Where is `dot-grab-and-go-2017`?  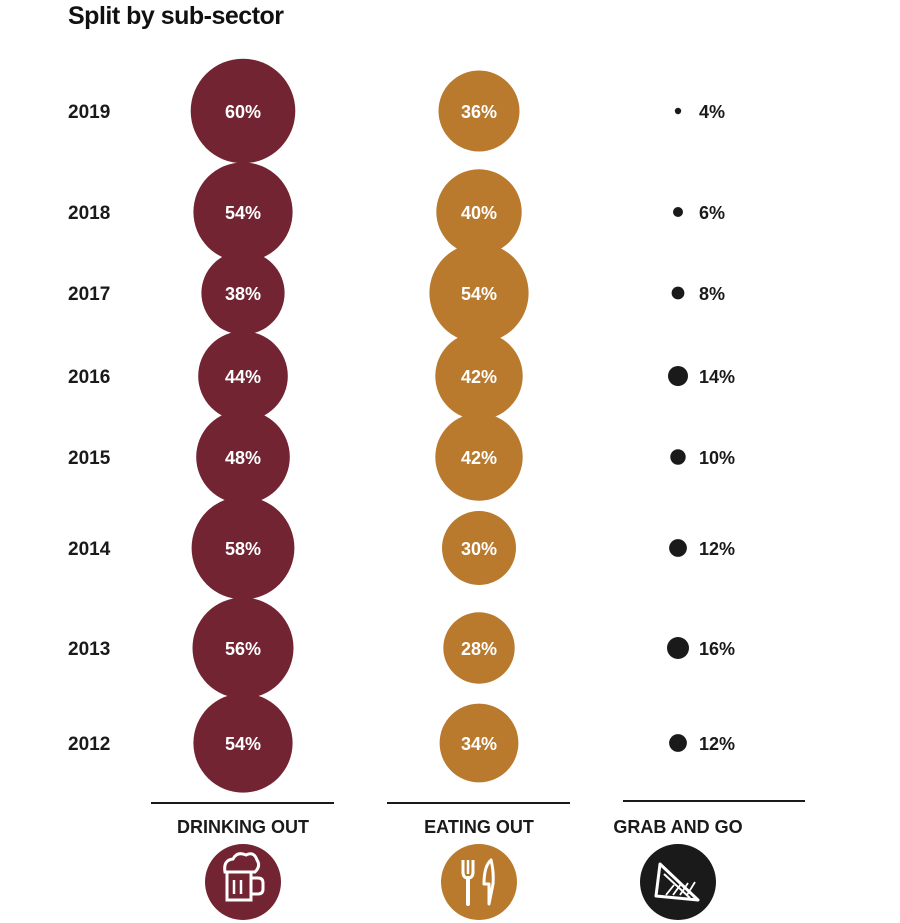 dot-grab-and-go-2017 is located at coordinates (678, 293).